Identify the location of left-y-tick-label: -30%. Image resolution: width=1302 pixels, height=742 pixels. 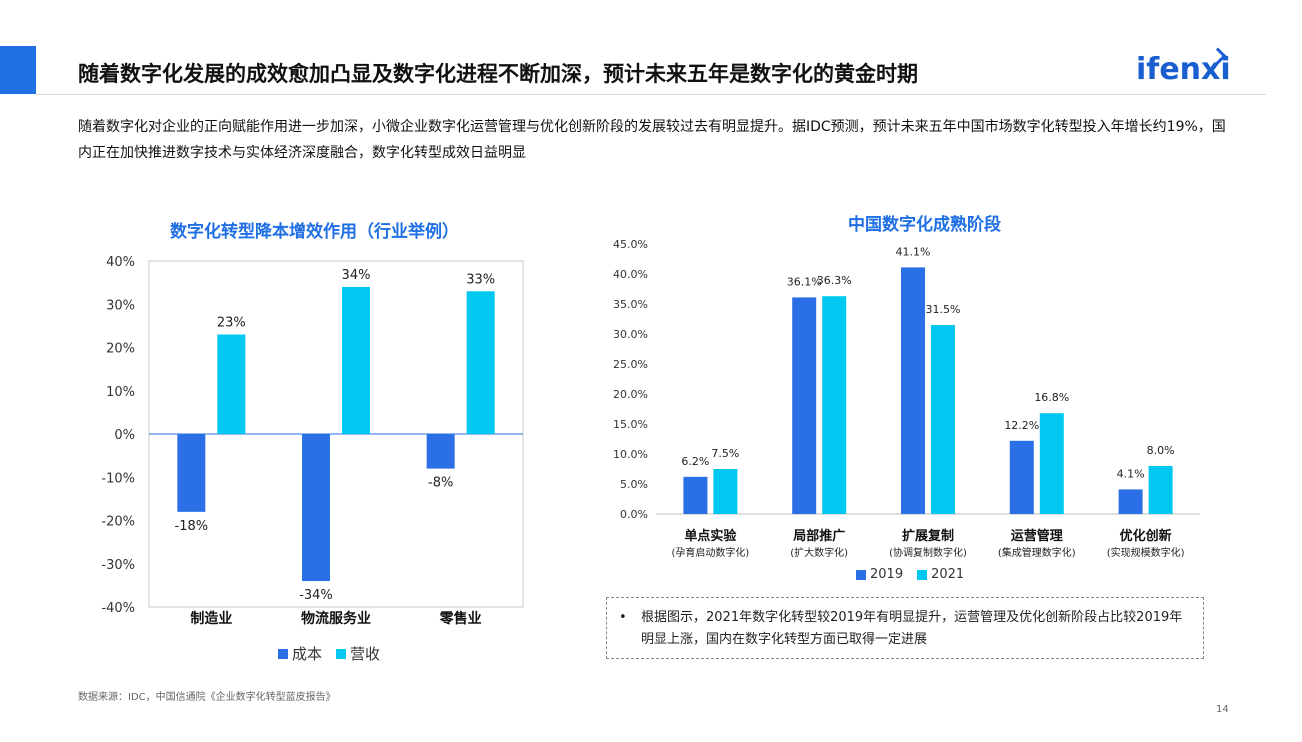
(118, 565).